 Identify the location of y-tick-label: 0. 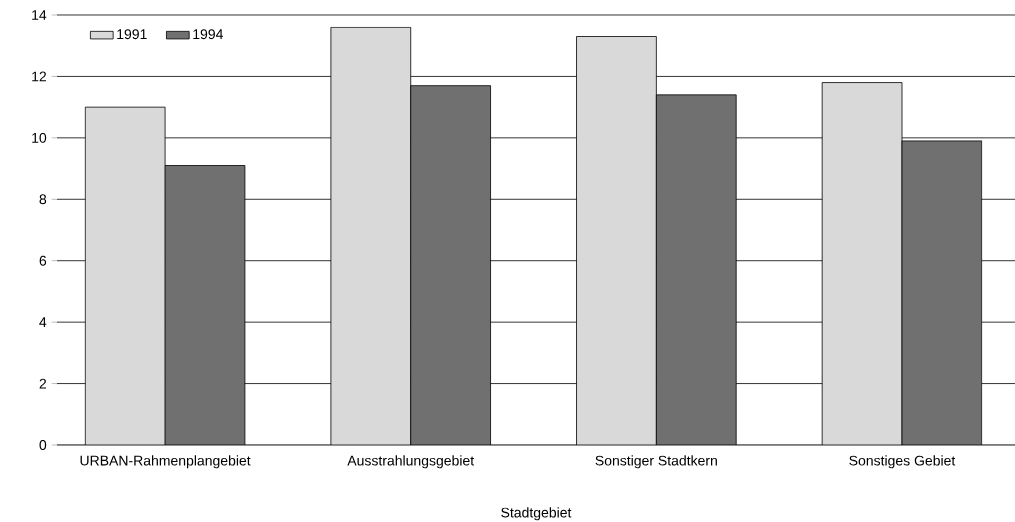
(43, 445).